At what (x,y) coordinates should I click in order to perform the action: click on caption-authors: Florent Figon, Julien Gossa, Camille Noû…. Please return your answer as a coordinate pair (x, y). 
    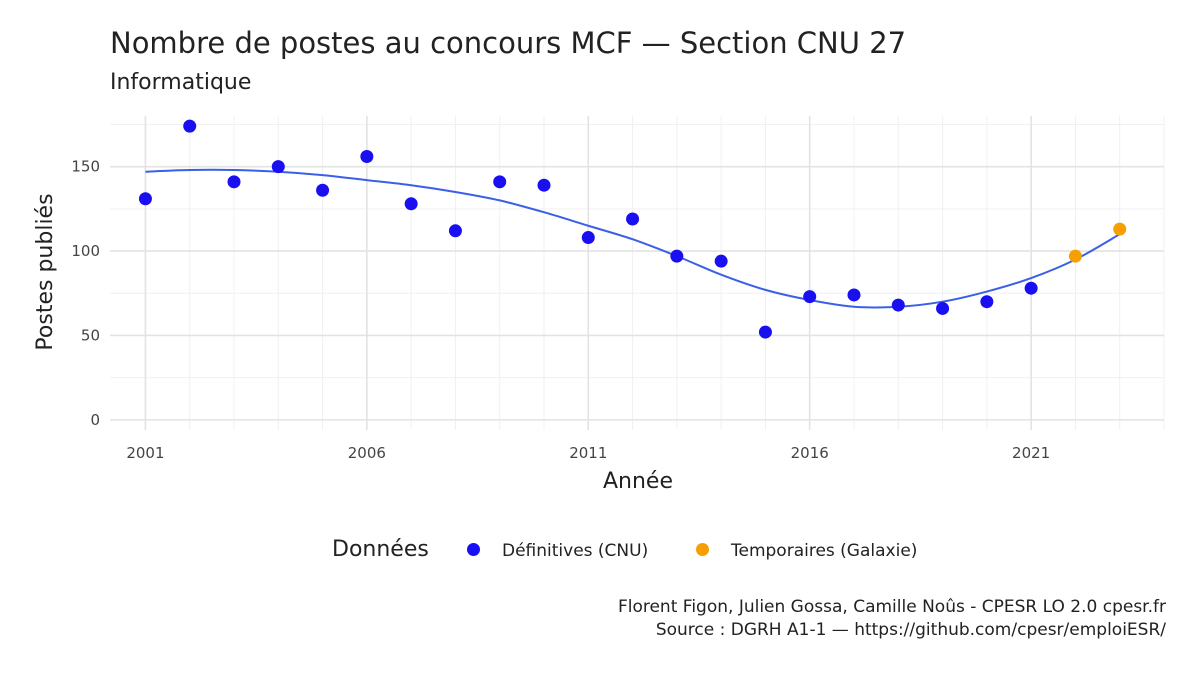
    Looking at the image, I should click on (891, 607).